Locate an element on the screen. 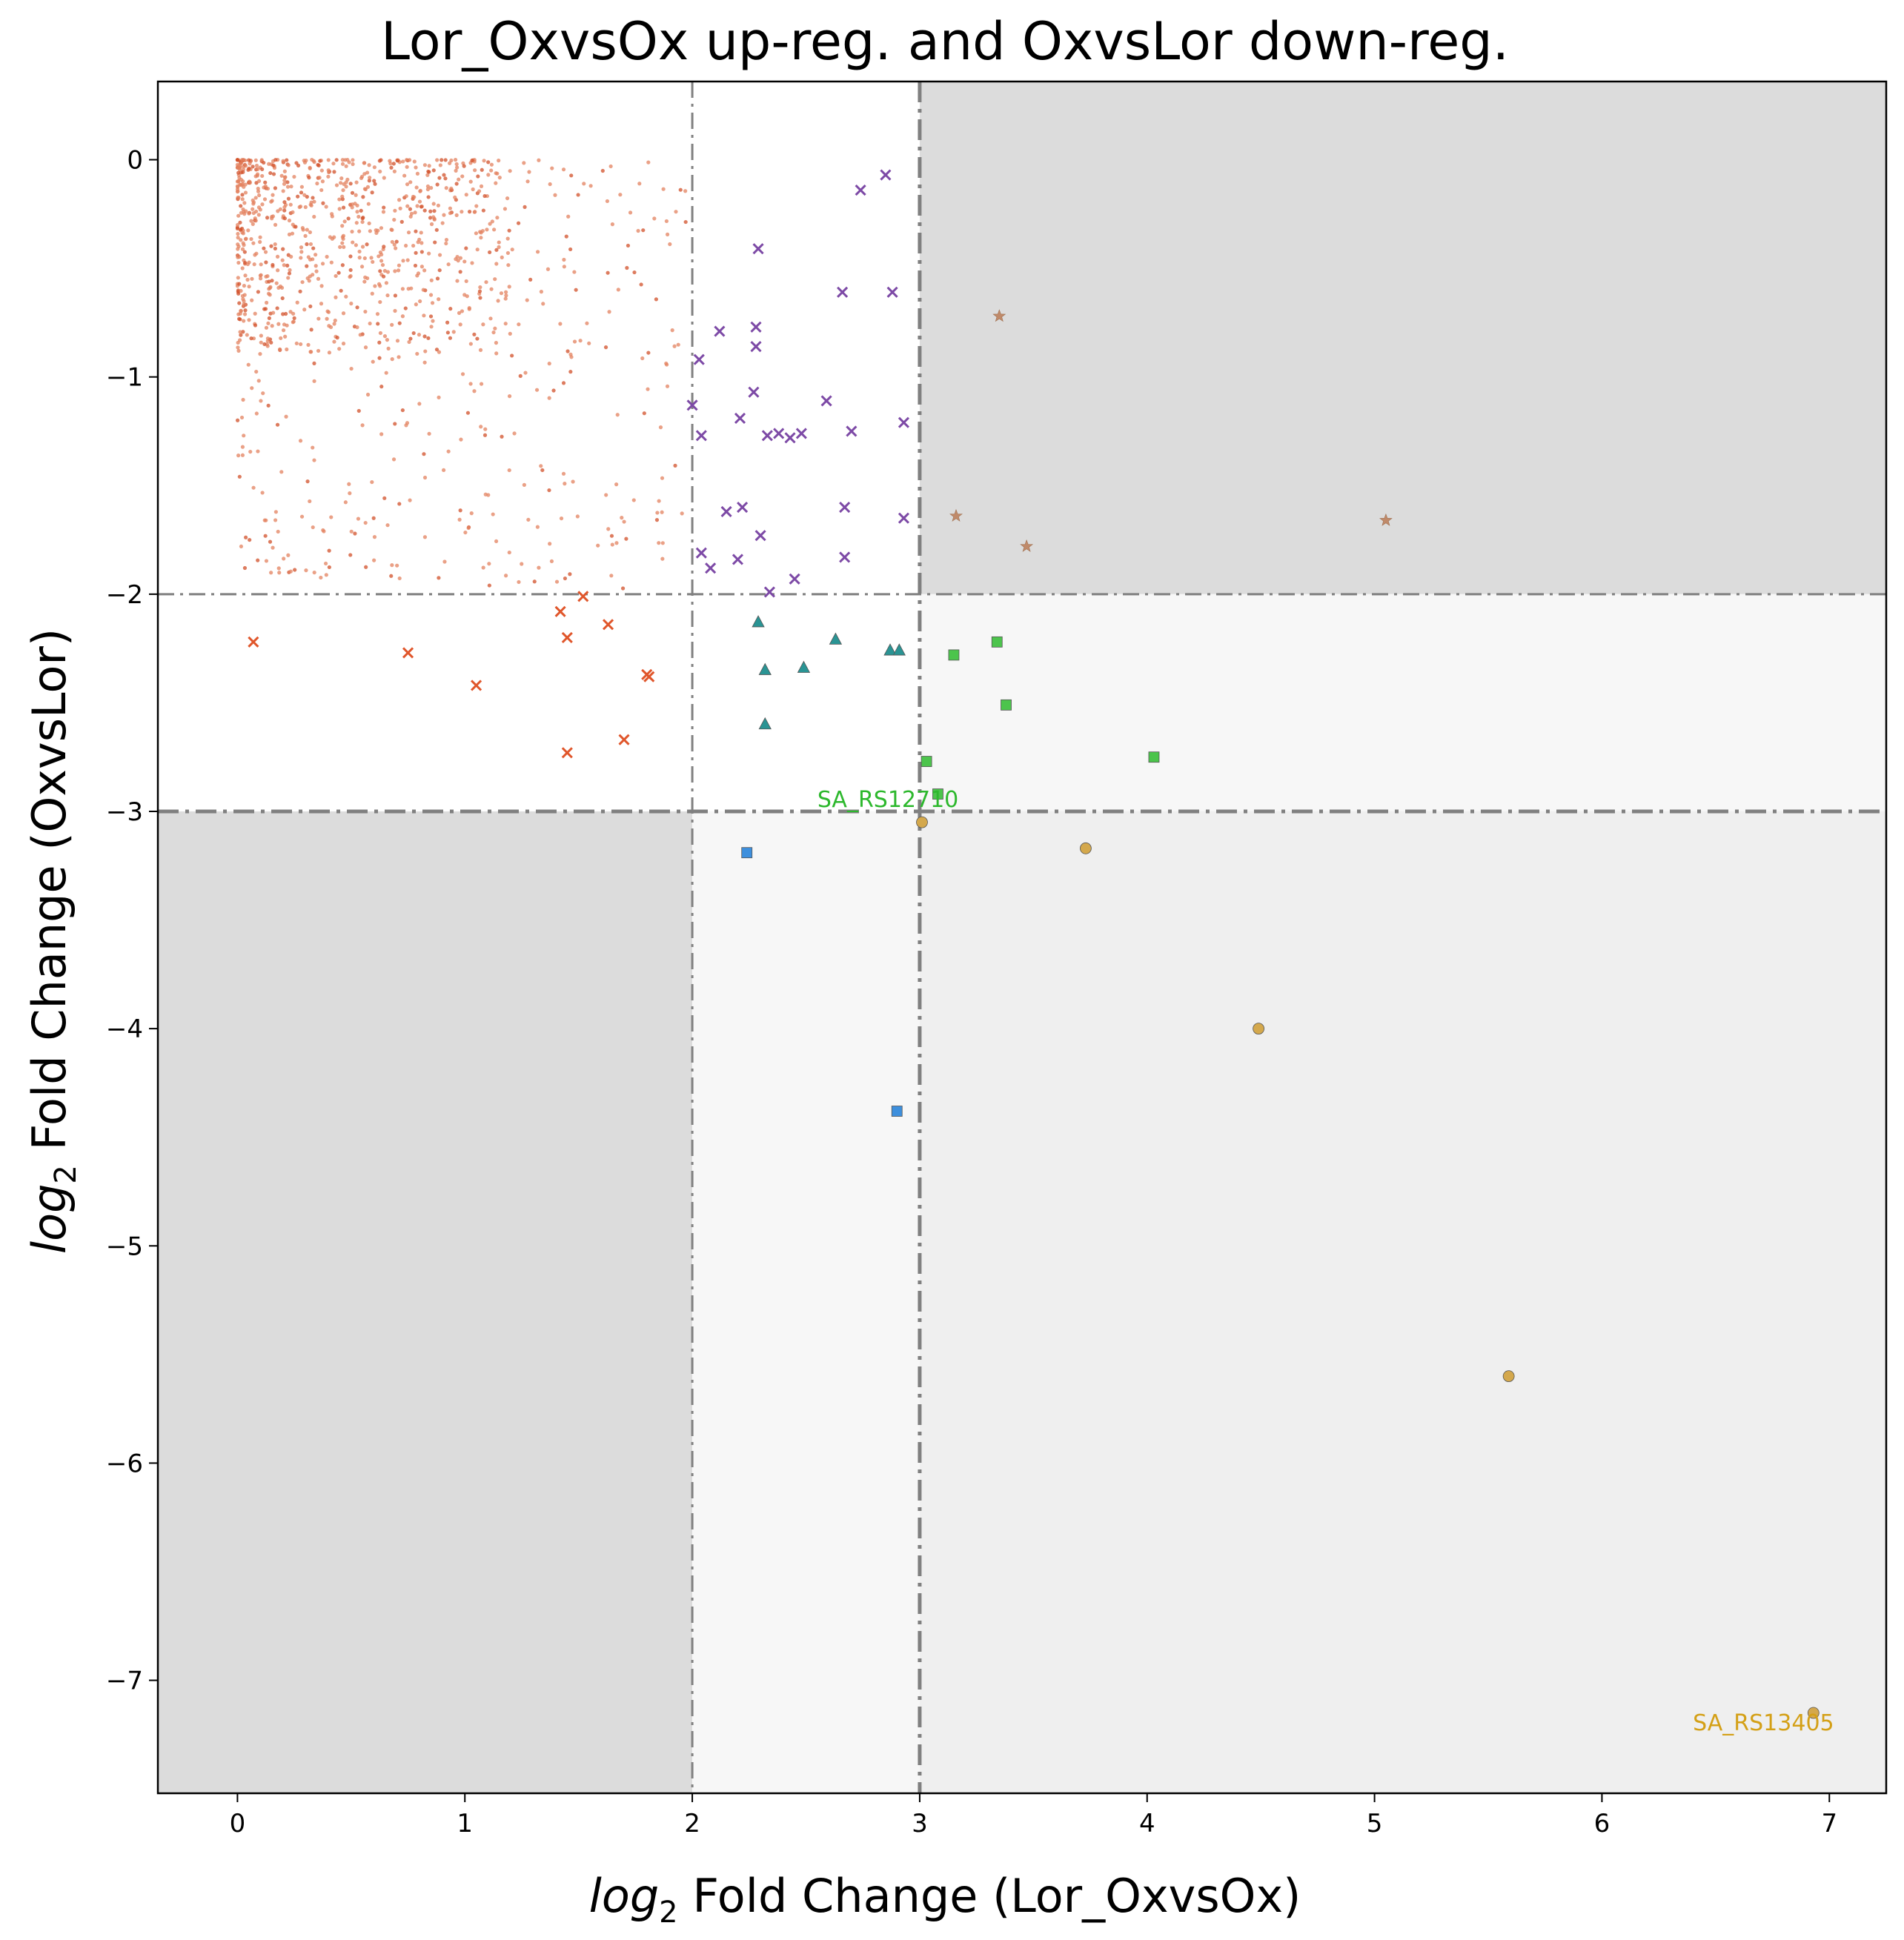 Image resolution: width=1904 pixels, height=1940 pixels. x-axis-label-log: log is located at coordinates (624, 1896).